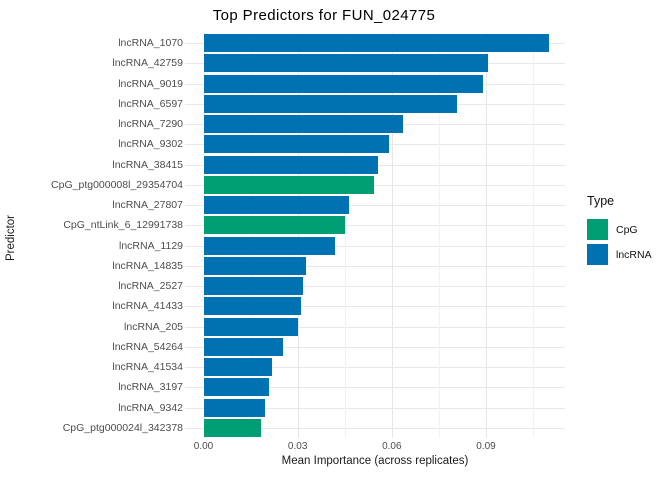 This screenshot has width=672, height=480. I want to click on y-axis-label: lncRNA_9302, so click(150, 144).